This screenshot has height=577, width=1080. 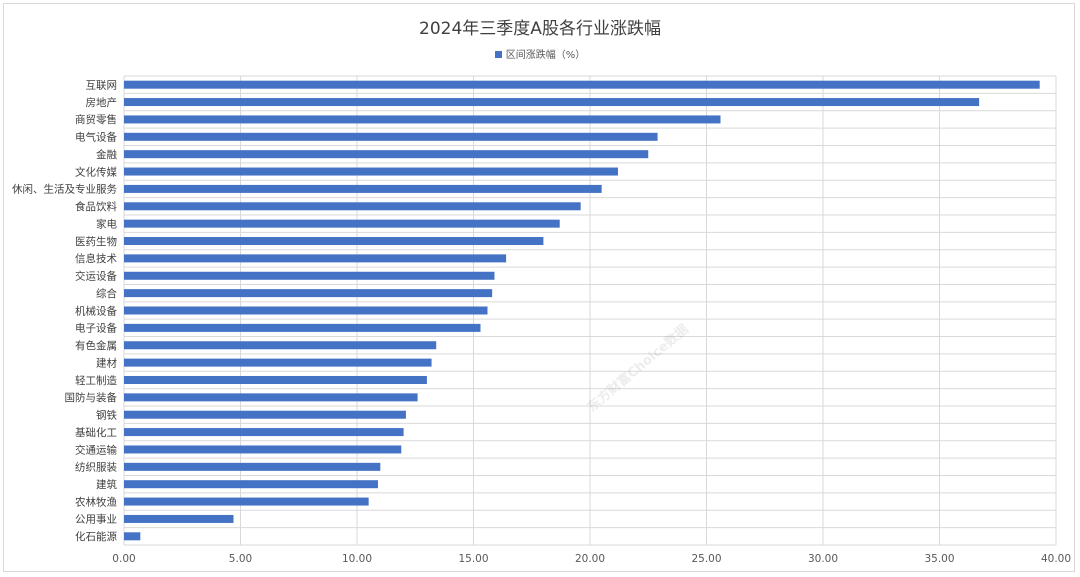 I want to click on category-label: 休闲、生活及专业服务, so click(x=64, y=189).